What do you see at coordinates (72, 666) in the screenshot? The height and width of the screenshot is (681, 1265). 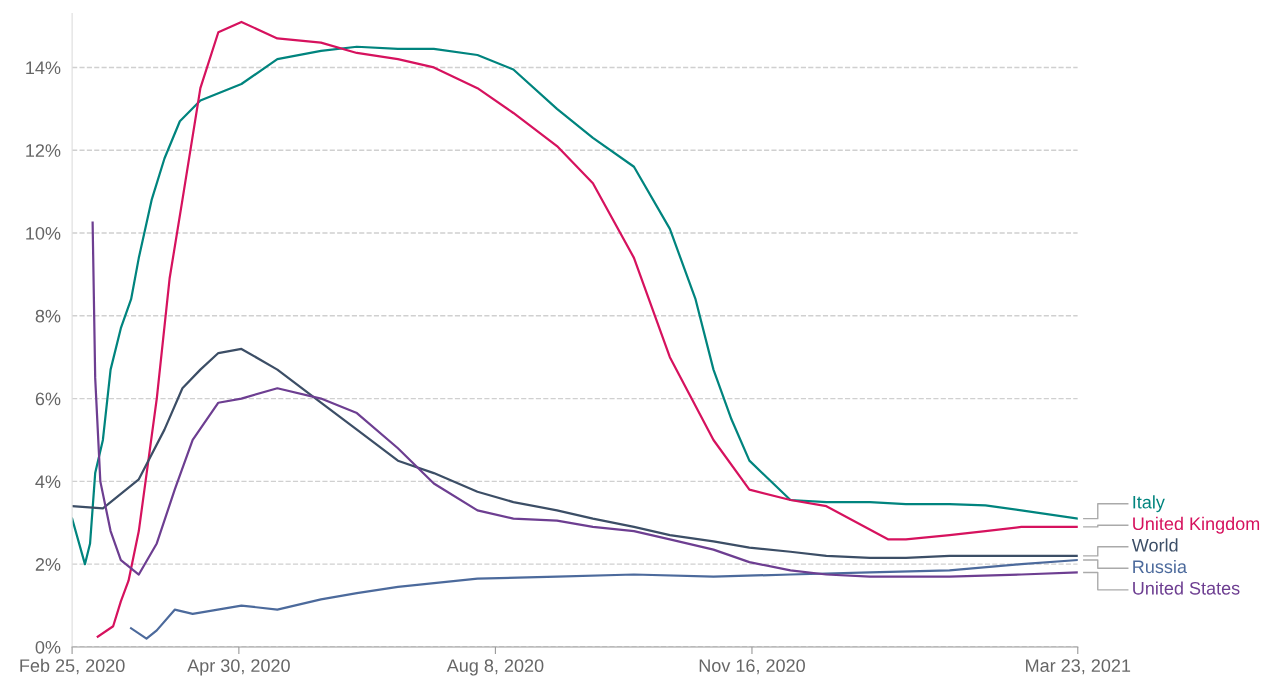 I see `x-tick-label: Feb 25, 2020` at bounding box center [72, 666].